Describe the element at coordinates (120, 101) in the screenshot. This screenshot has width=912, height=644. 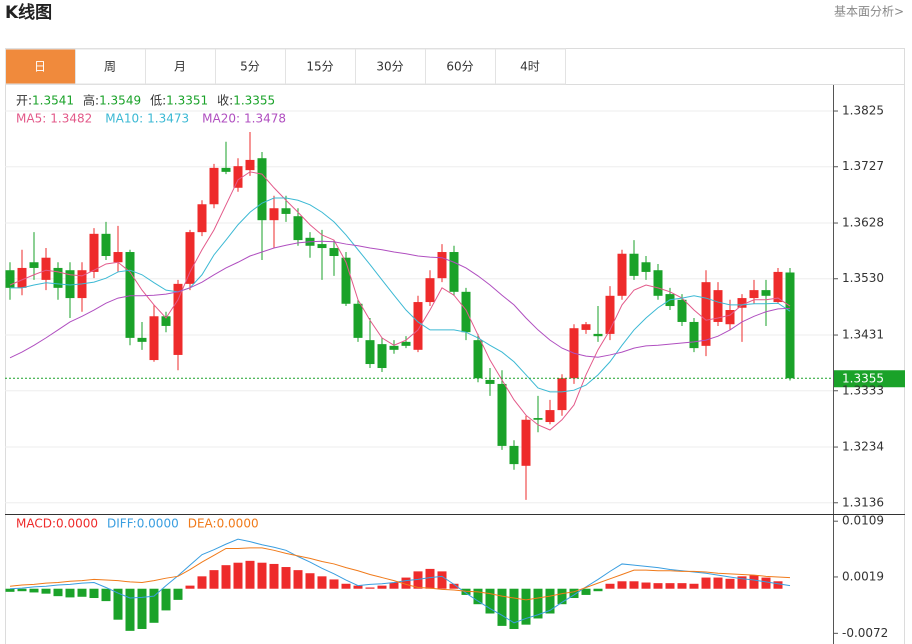
I see `ohlc-value: 1.3549` at that location.